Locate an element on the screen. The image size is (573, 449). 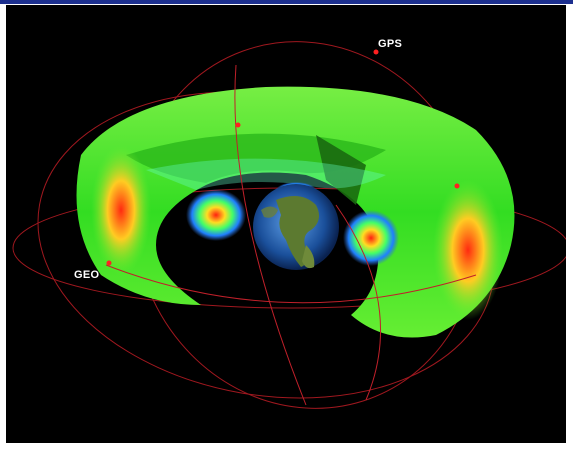
geo-label: GEO is located at coordinates (87, 275).